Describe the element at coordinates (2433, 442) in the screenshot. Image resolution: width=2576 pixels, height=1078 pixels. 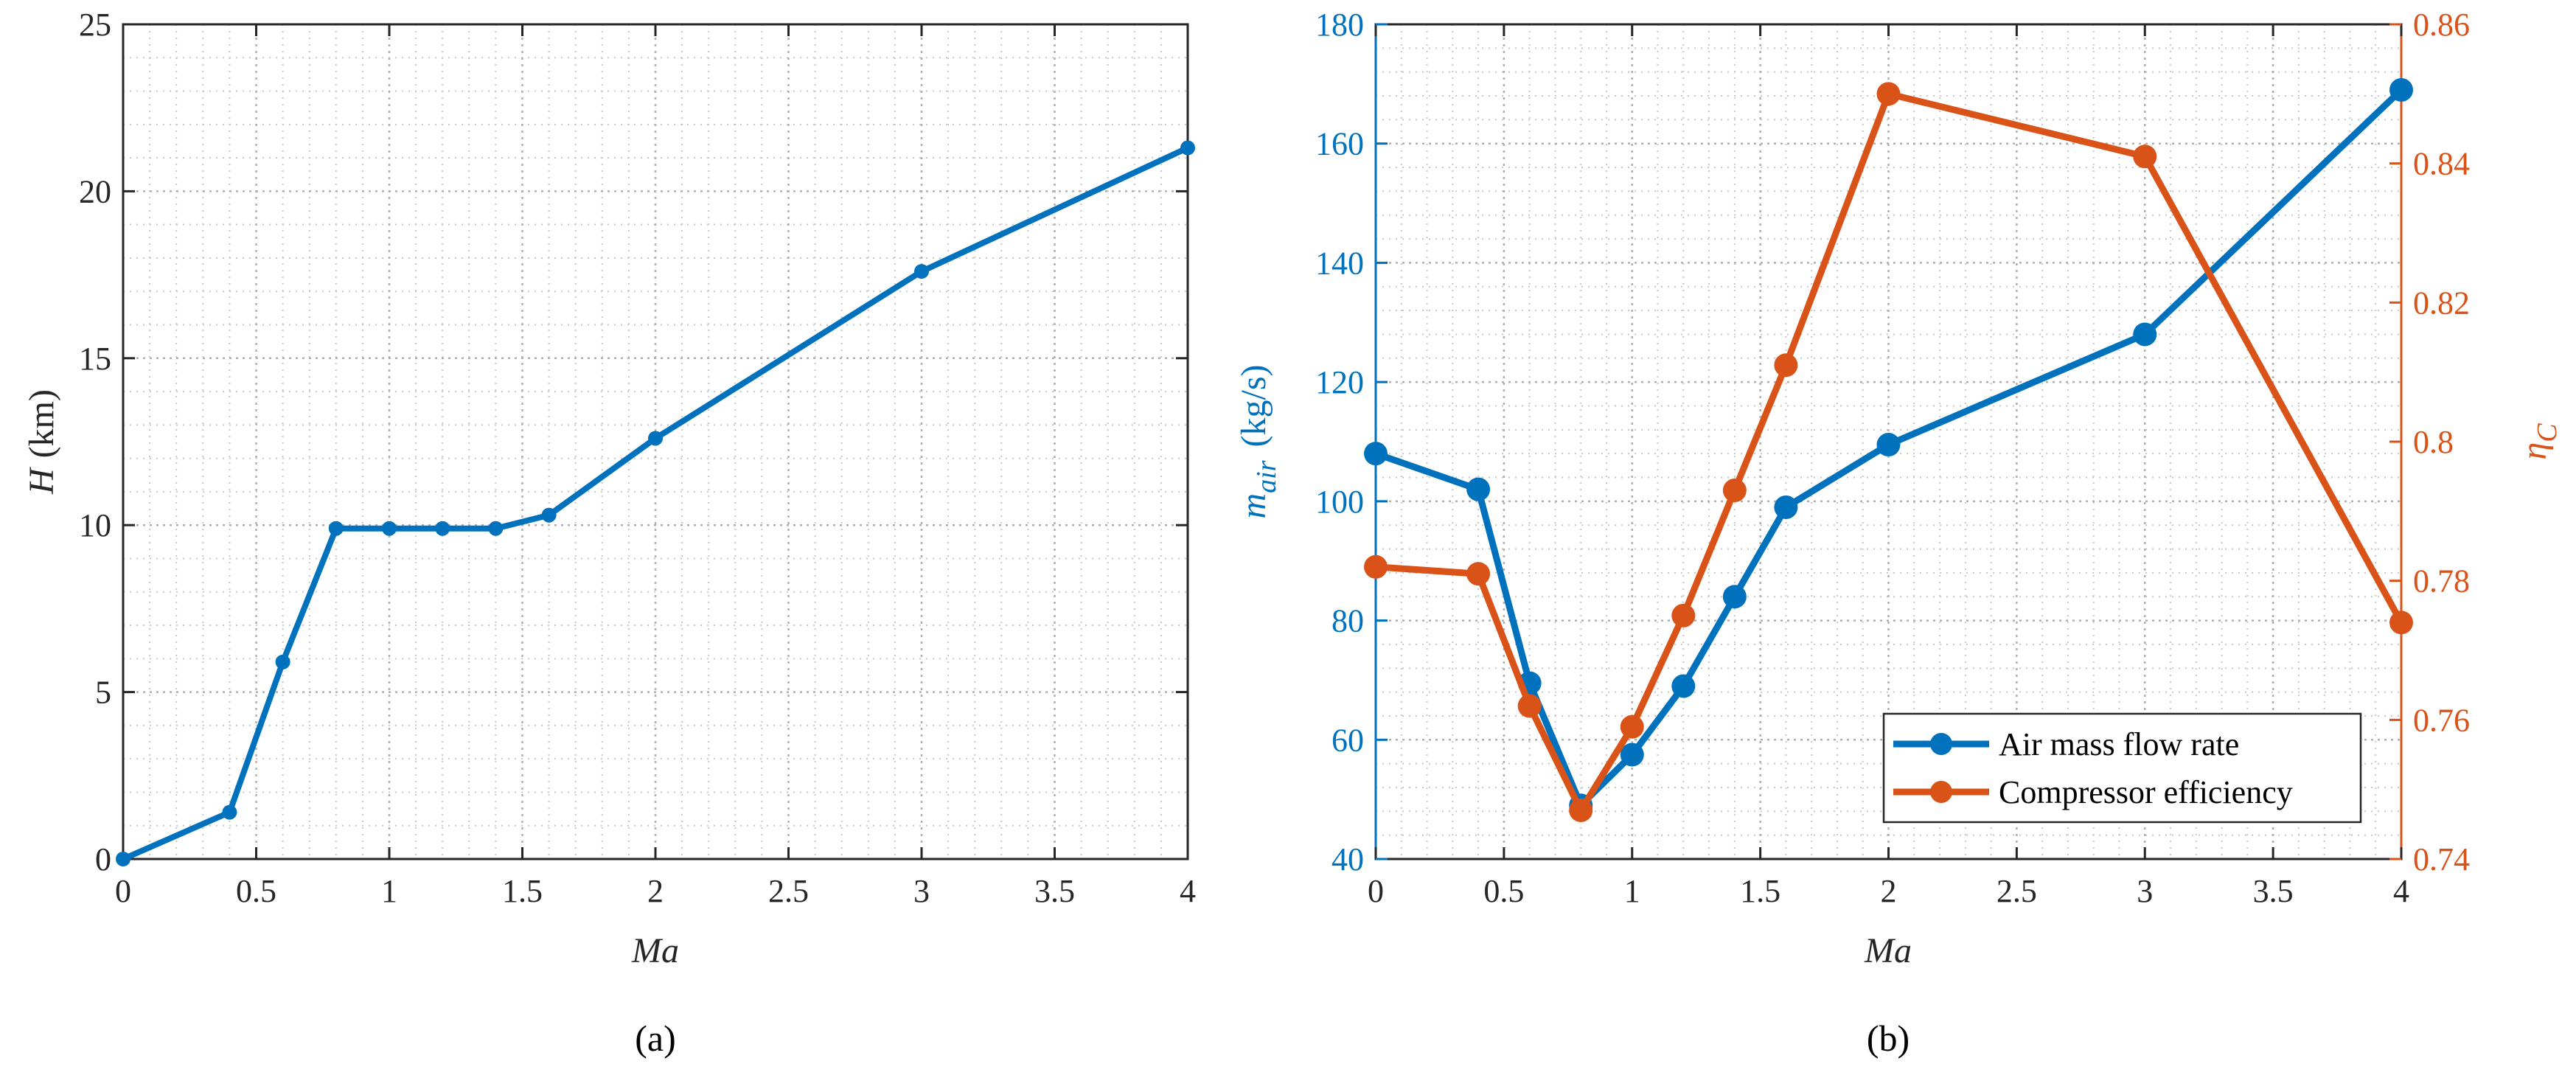
I see `panel-b-right-y-tick-label: 0.8` at that location.